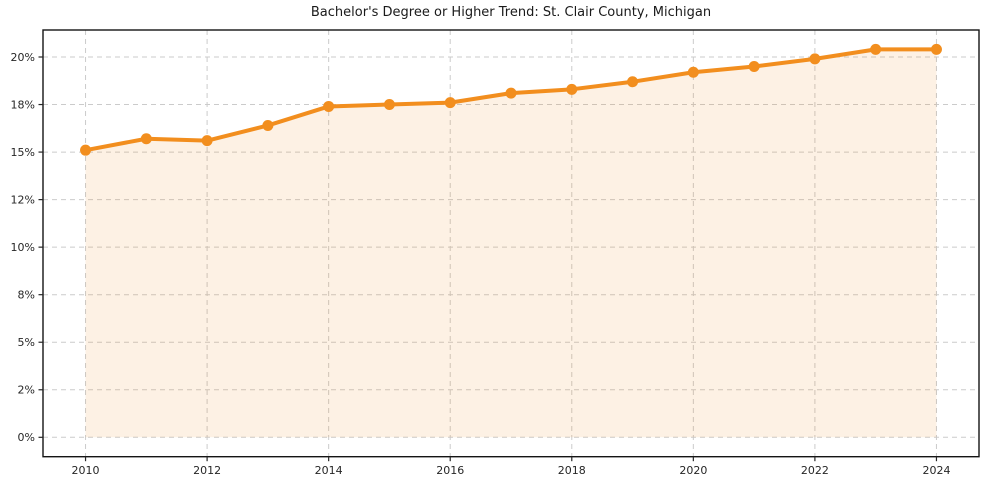 This screenshot has height=490, width=989. What do you see at coordinates (23, 152) in the screenshot?
I see `y-tick-label: 15%` at bounding box center [23, 152].